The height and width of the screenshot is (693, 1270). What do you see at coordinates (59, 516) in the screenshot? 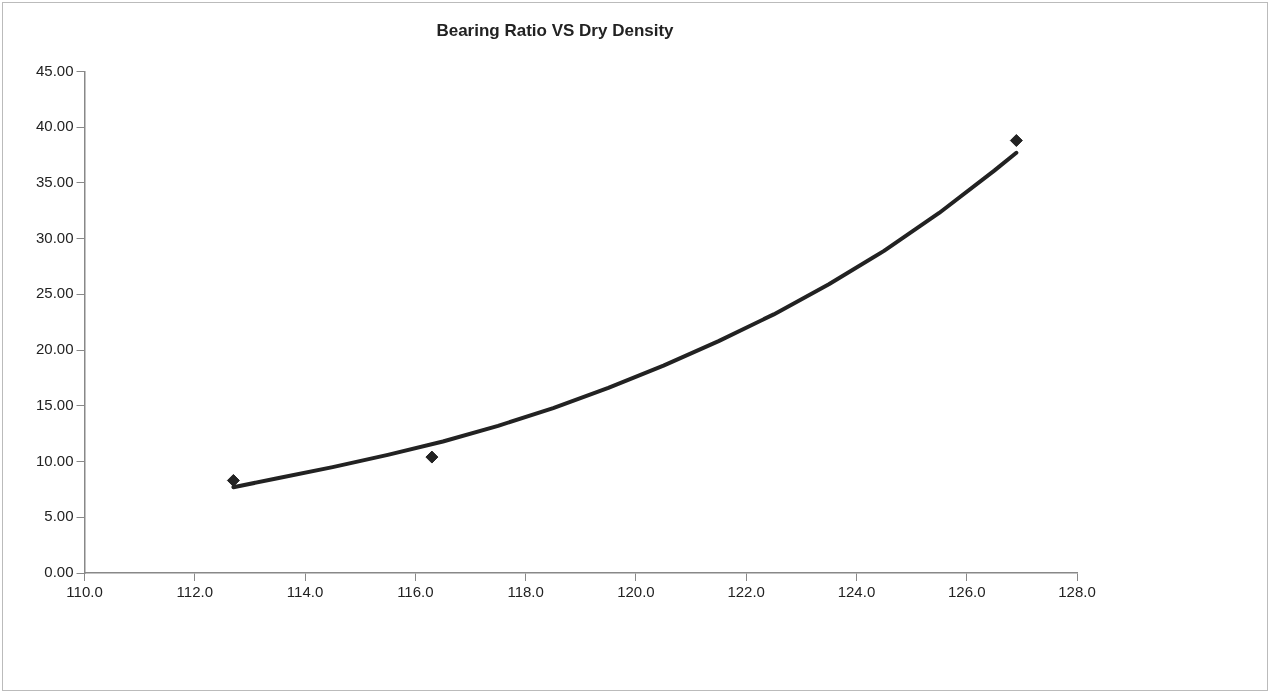
I see `y-tick-label: 5.00` at bounding box center [59, 516].